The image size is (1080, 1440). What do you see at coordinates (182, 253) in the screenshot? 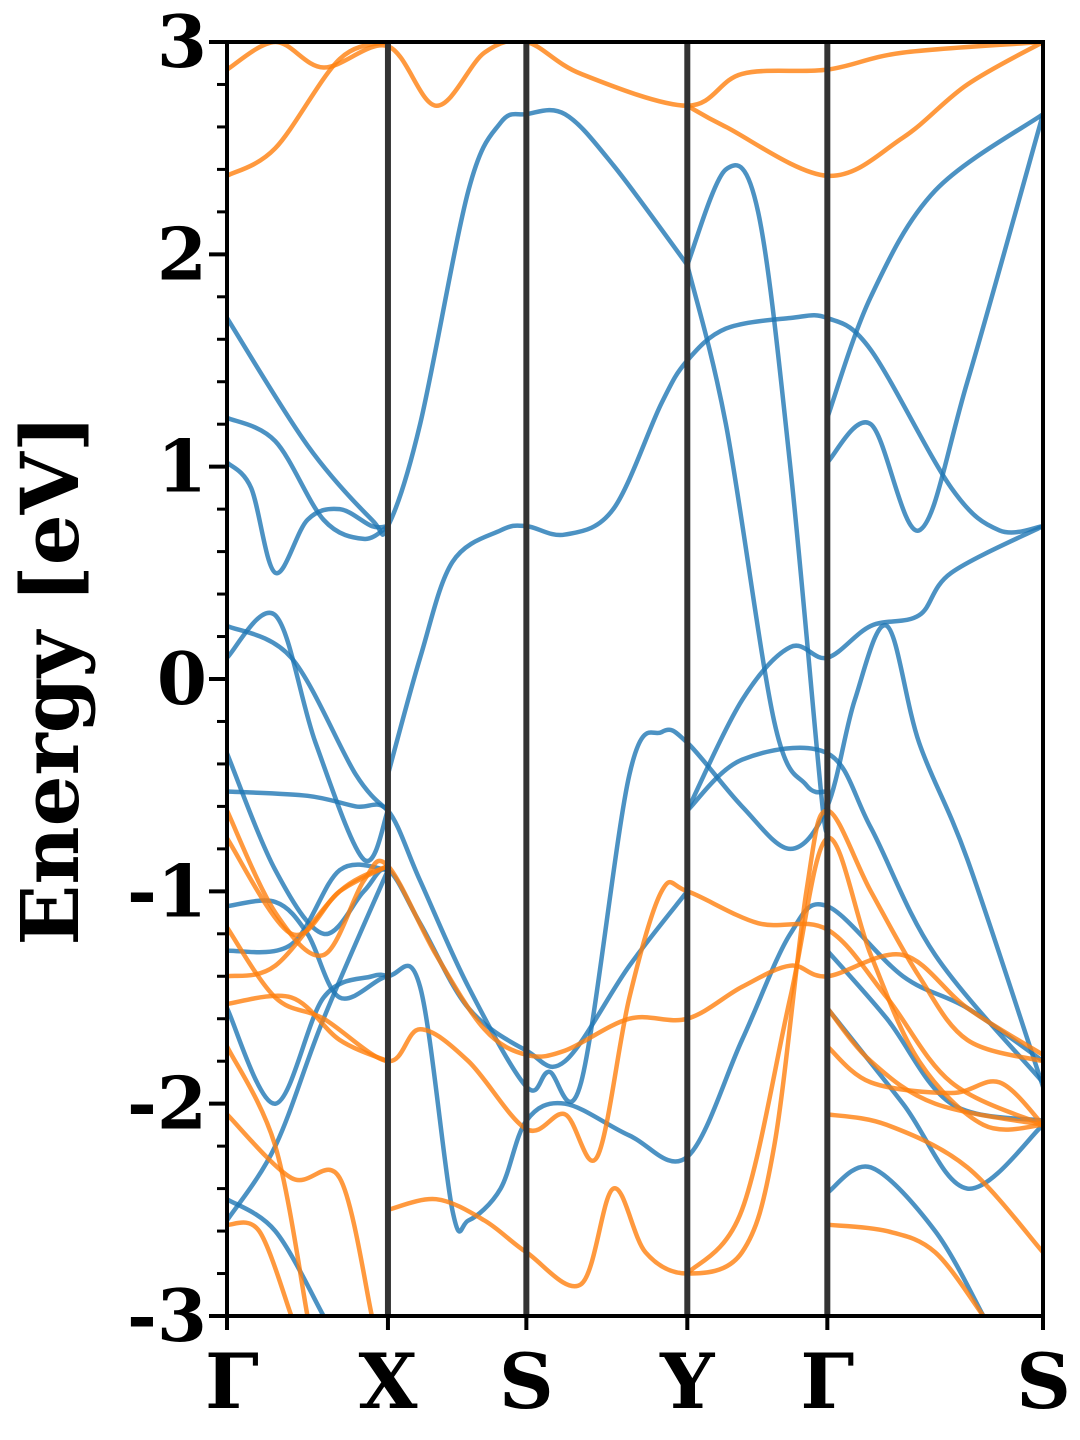
I see `y-tick-label: 2` at bounding box center [182, 253].